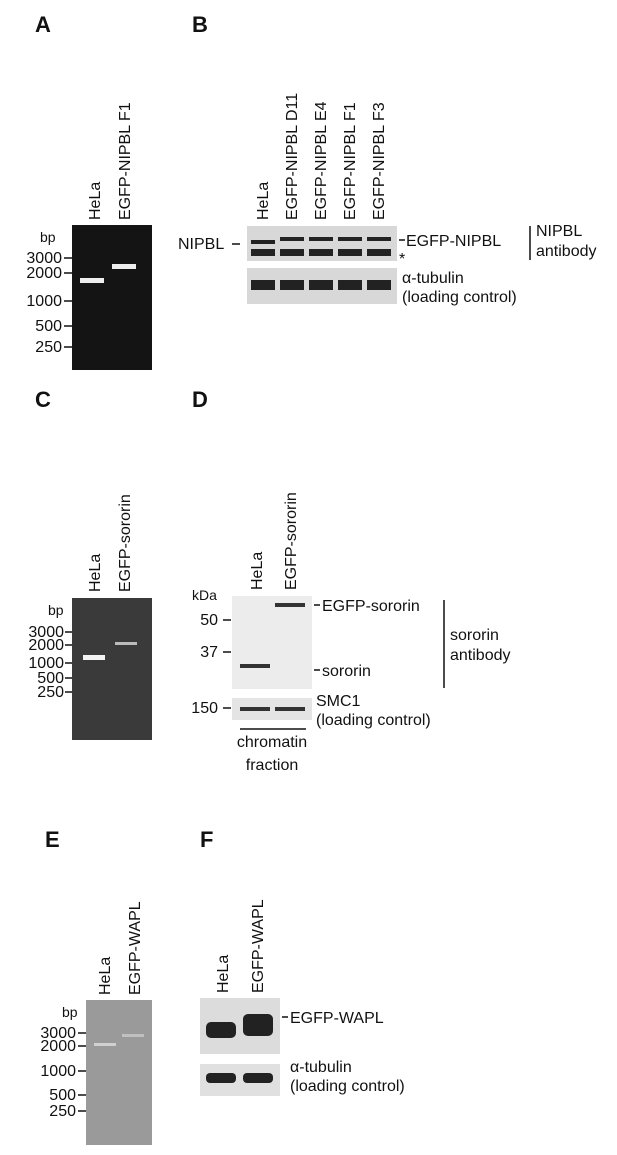  Describe the element at coordinates (371, 606) in the screenshot. I see `band-label: EGFP-sororin` at that location.